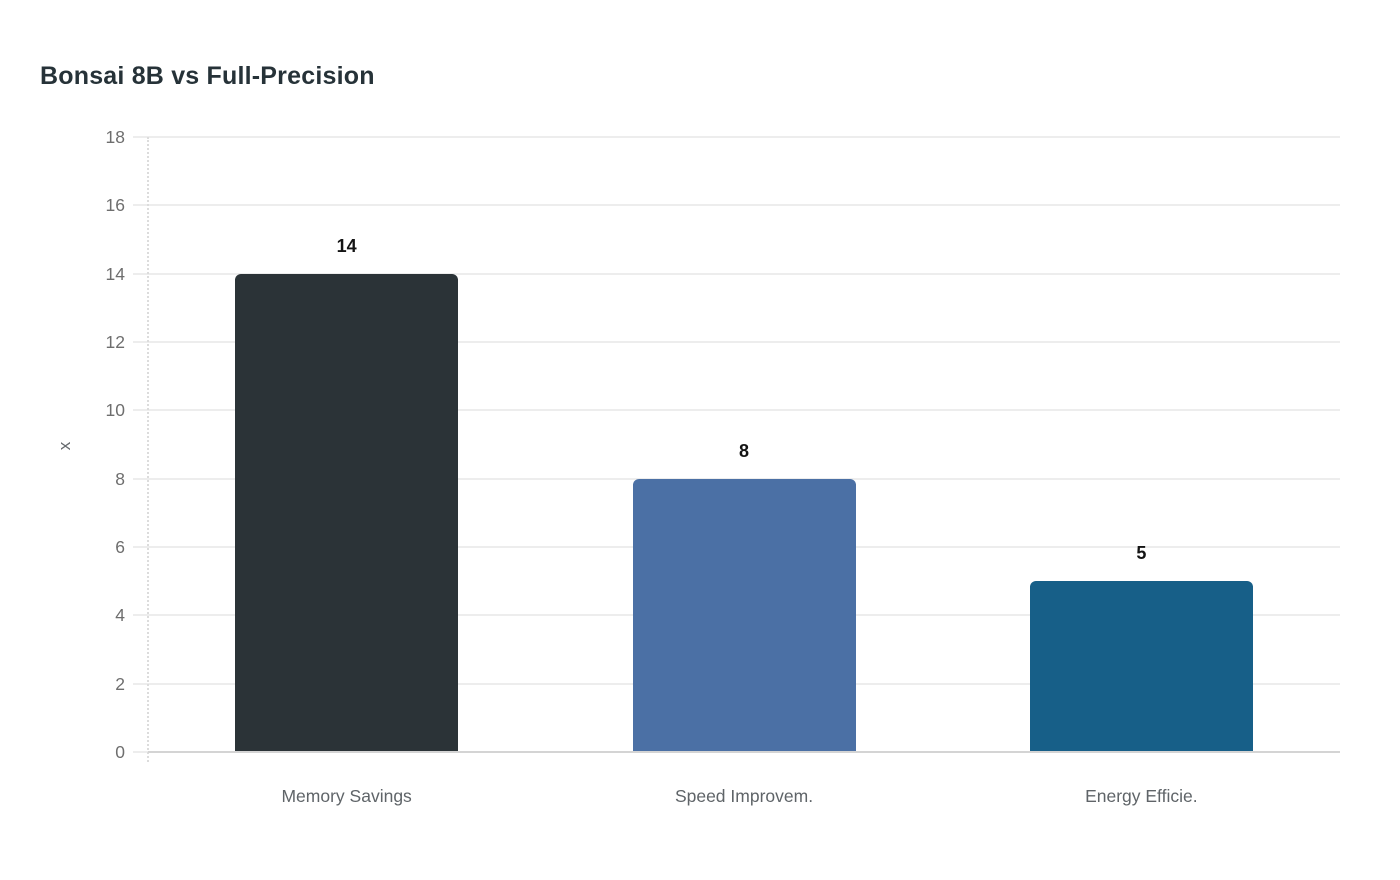 The image size is (1400, 880). I want to click on x-axis-line, so click(744, 752).